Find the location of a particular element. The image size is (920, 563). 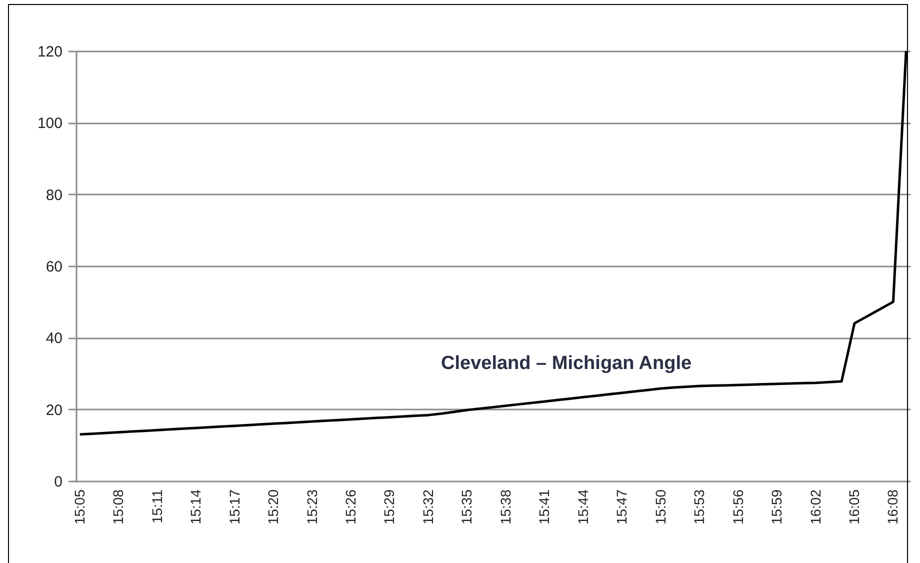

x-tick-label: 15:26 is located at coordinates (350, 507).